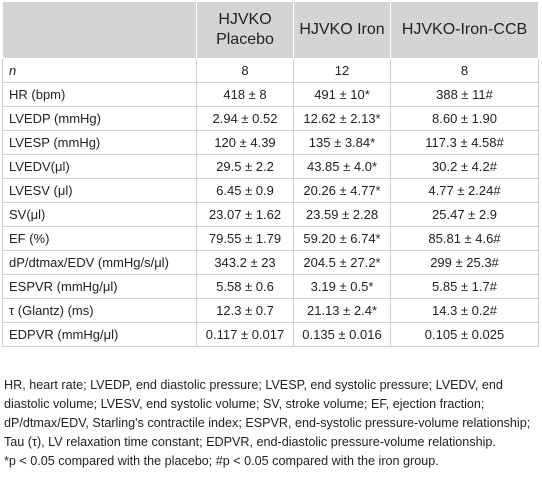 The height and width of the screenshot is (489, 542). What do you see at coordinates (99, 238) in the screenshot?
I see `row-label: EF (%)` at bounding box center [99, 238].